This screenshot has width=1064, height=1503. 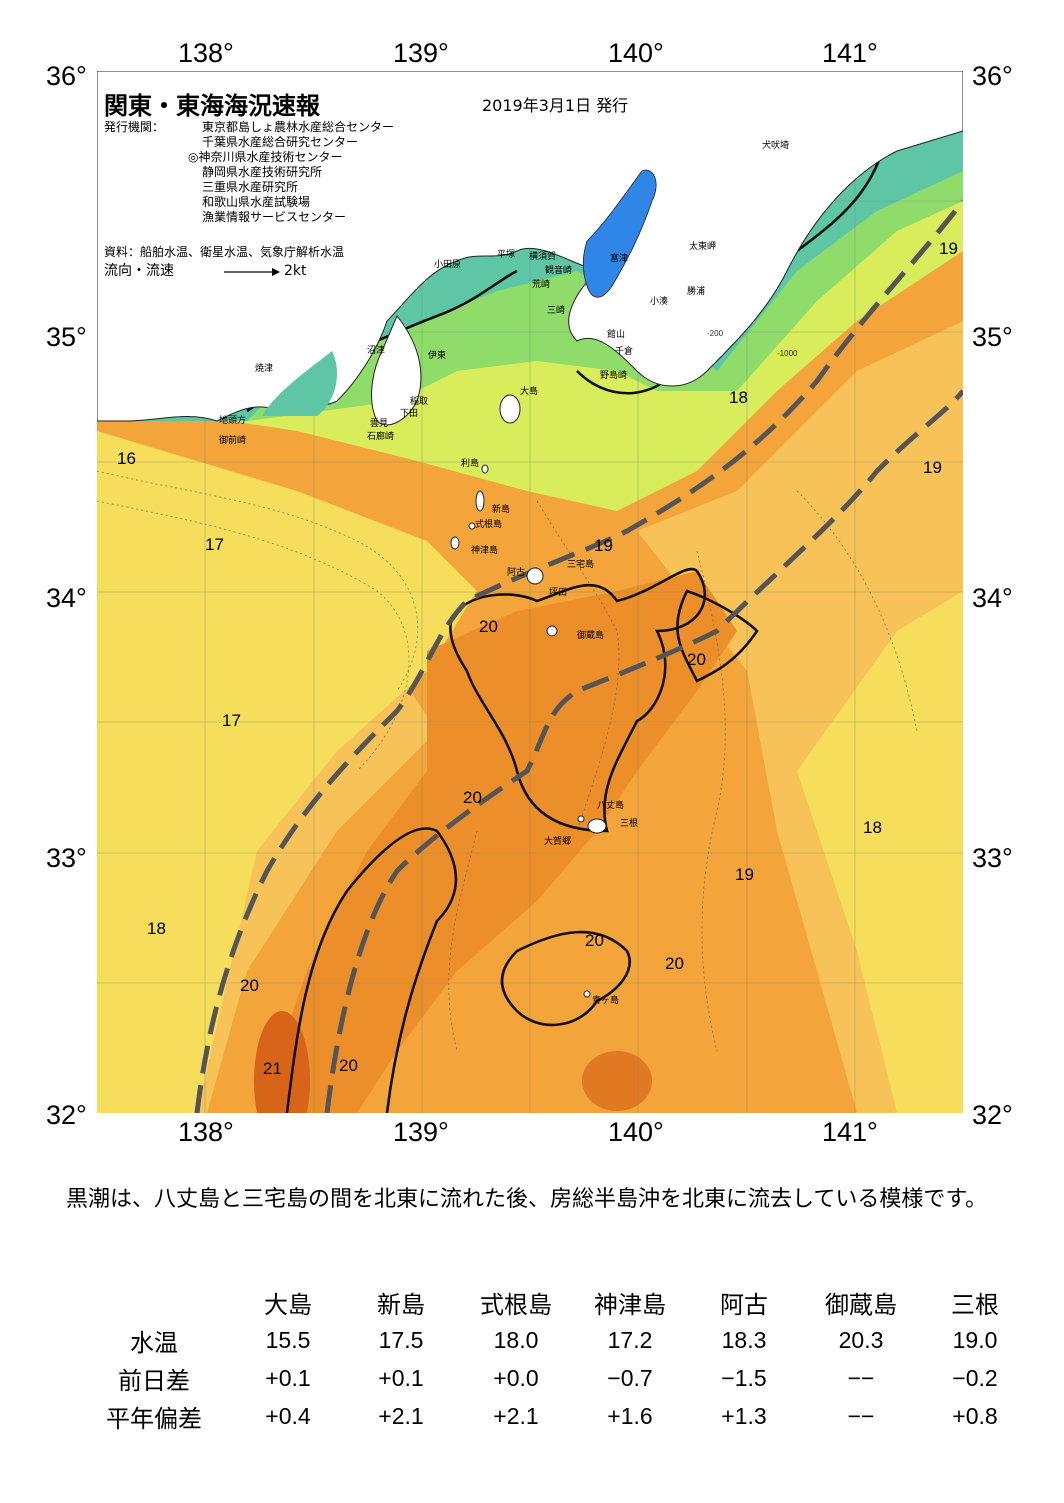 I want to click on lat-right-36: 36°, so click(x=992, y=76).